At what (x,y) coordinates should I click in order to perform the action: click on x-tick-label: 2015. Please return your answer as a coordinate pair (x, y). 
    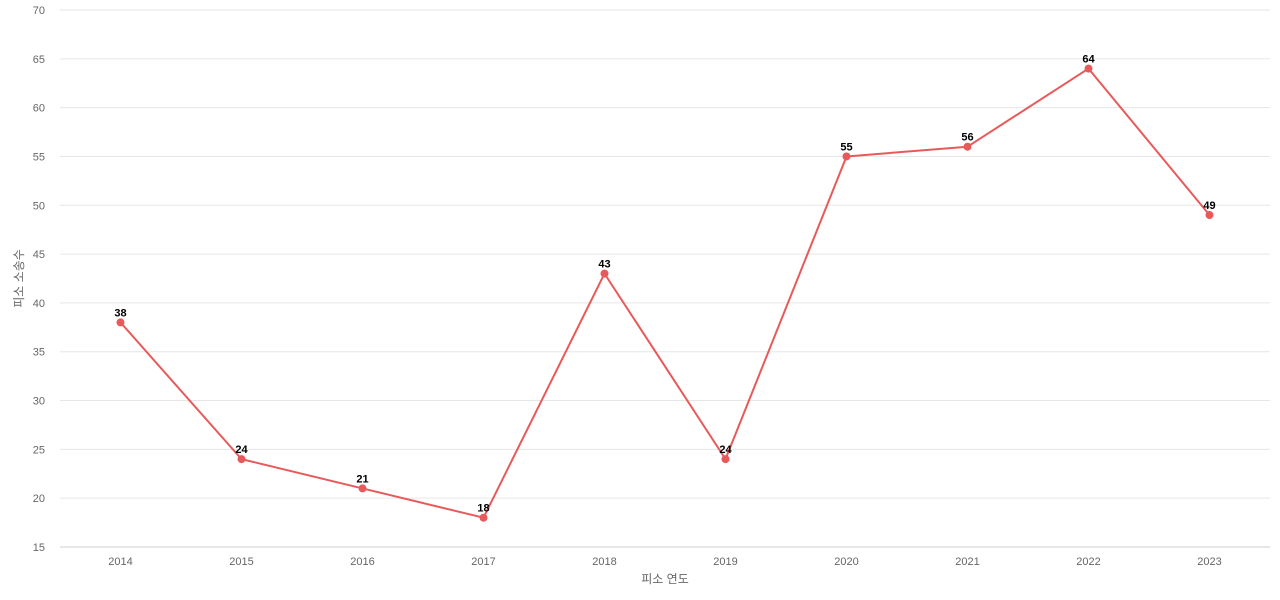
    Looking at the image, I should click on (241, 562).